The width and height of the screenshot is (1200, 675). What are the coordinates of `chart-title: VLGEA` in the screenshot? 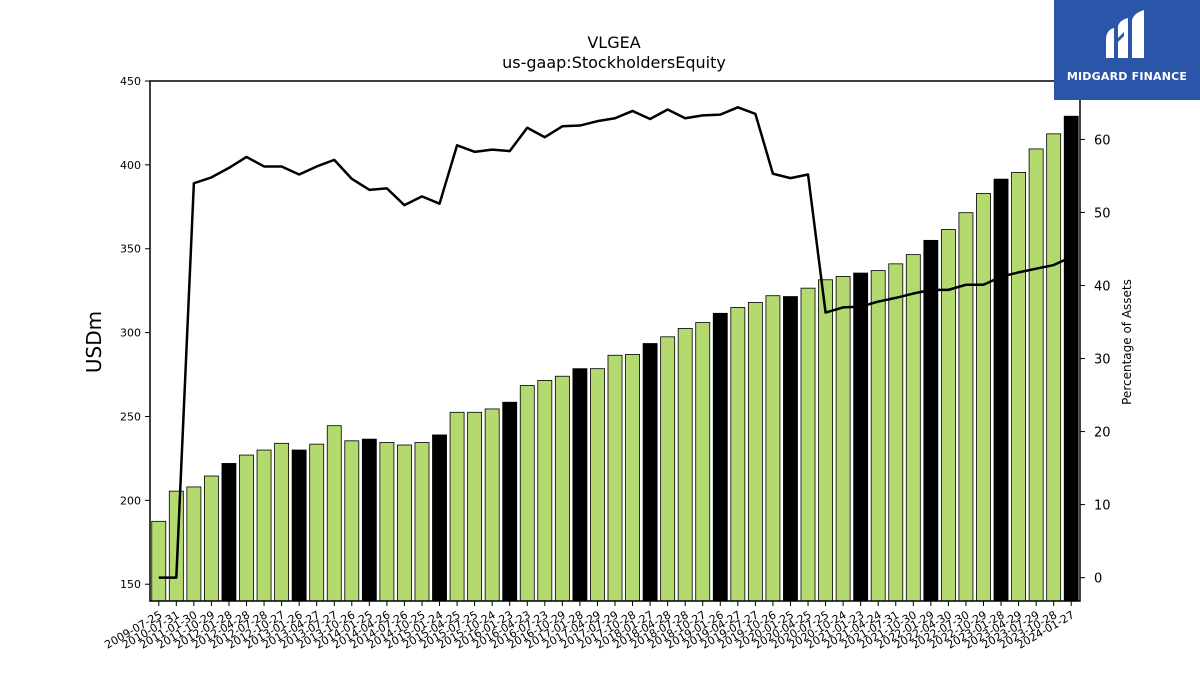 It's located at (613, 42).